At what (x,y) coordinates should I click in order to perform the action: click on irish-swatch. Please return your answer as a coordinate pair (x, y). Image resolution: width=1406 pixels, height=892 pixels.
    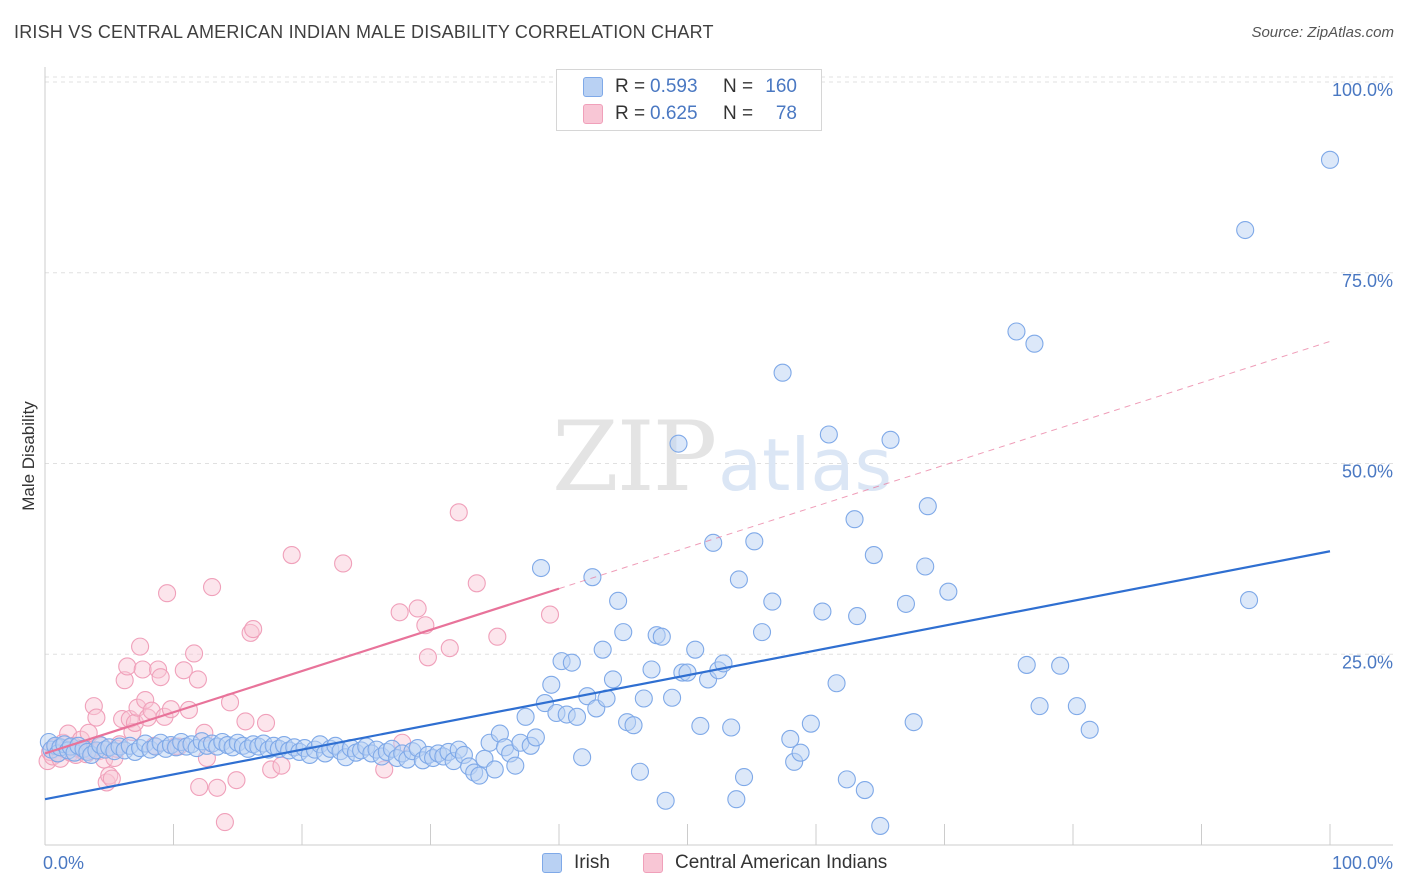
    Looking at the image, I should click on (593, 87).